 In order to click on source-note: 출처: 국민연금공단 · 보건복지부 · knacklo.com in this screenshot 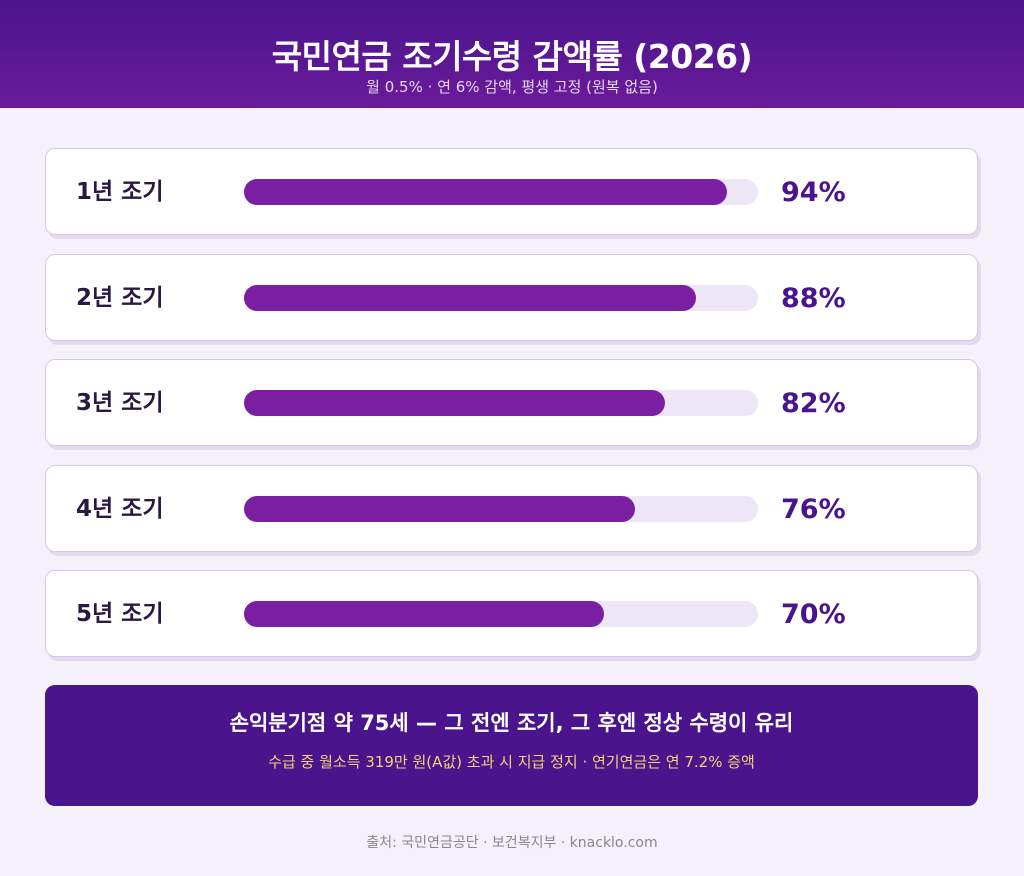, I will do `click(512, 843)`.